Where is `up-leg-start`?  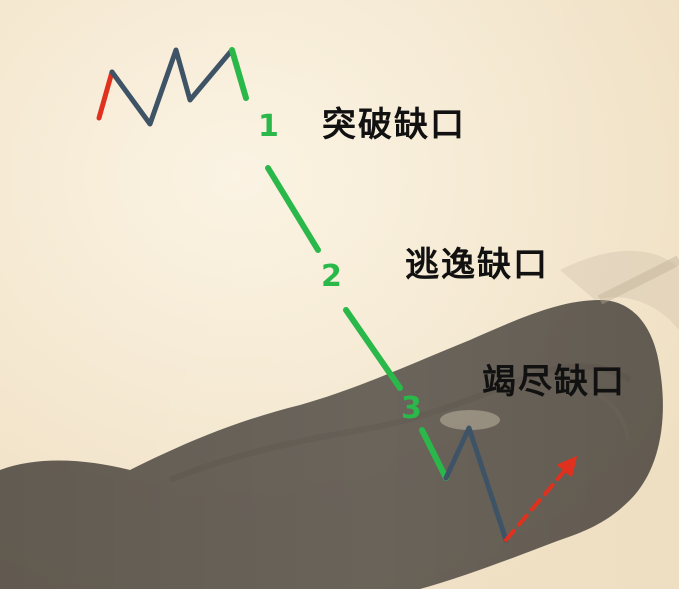
up-leg-start is located at coordinates (105, 95).